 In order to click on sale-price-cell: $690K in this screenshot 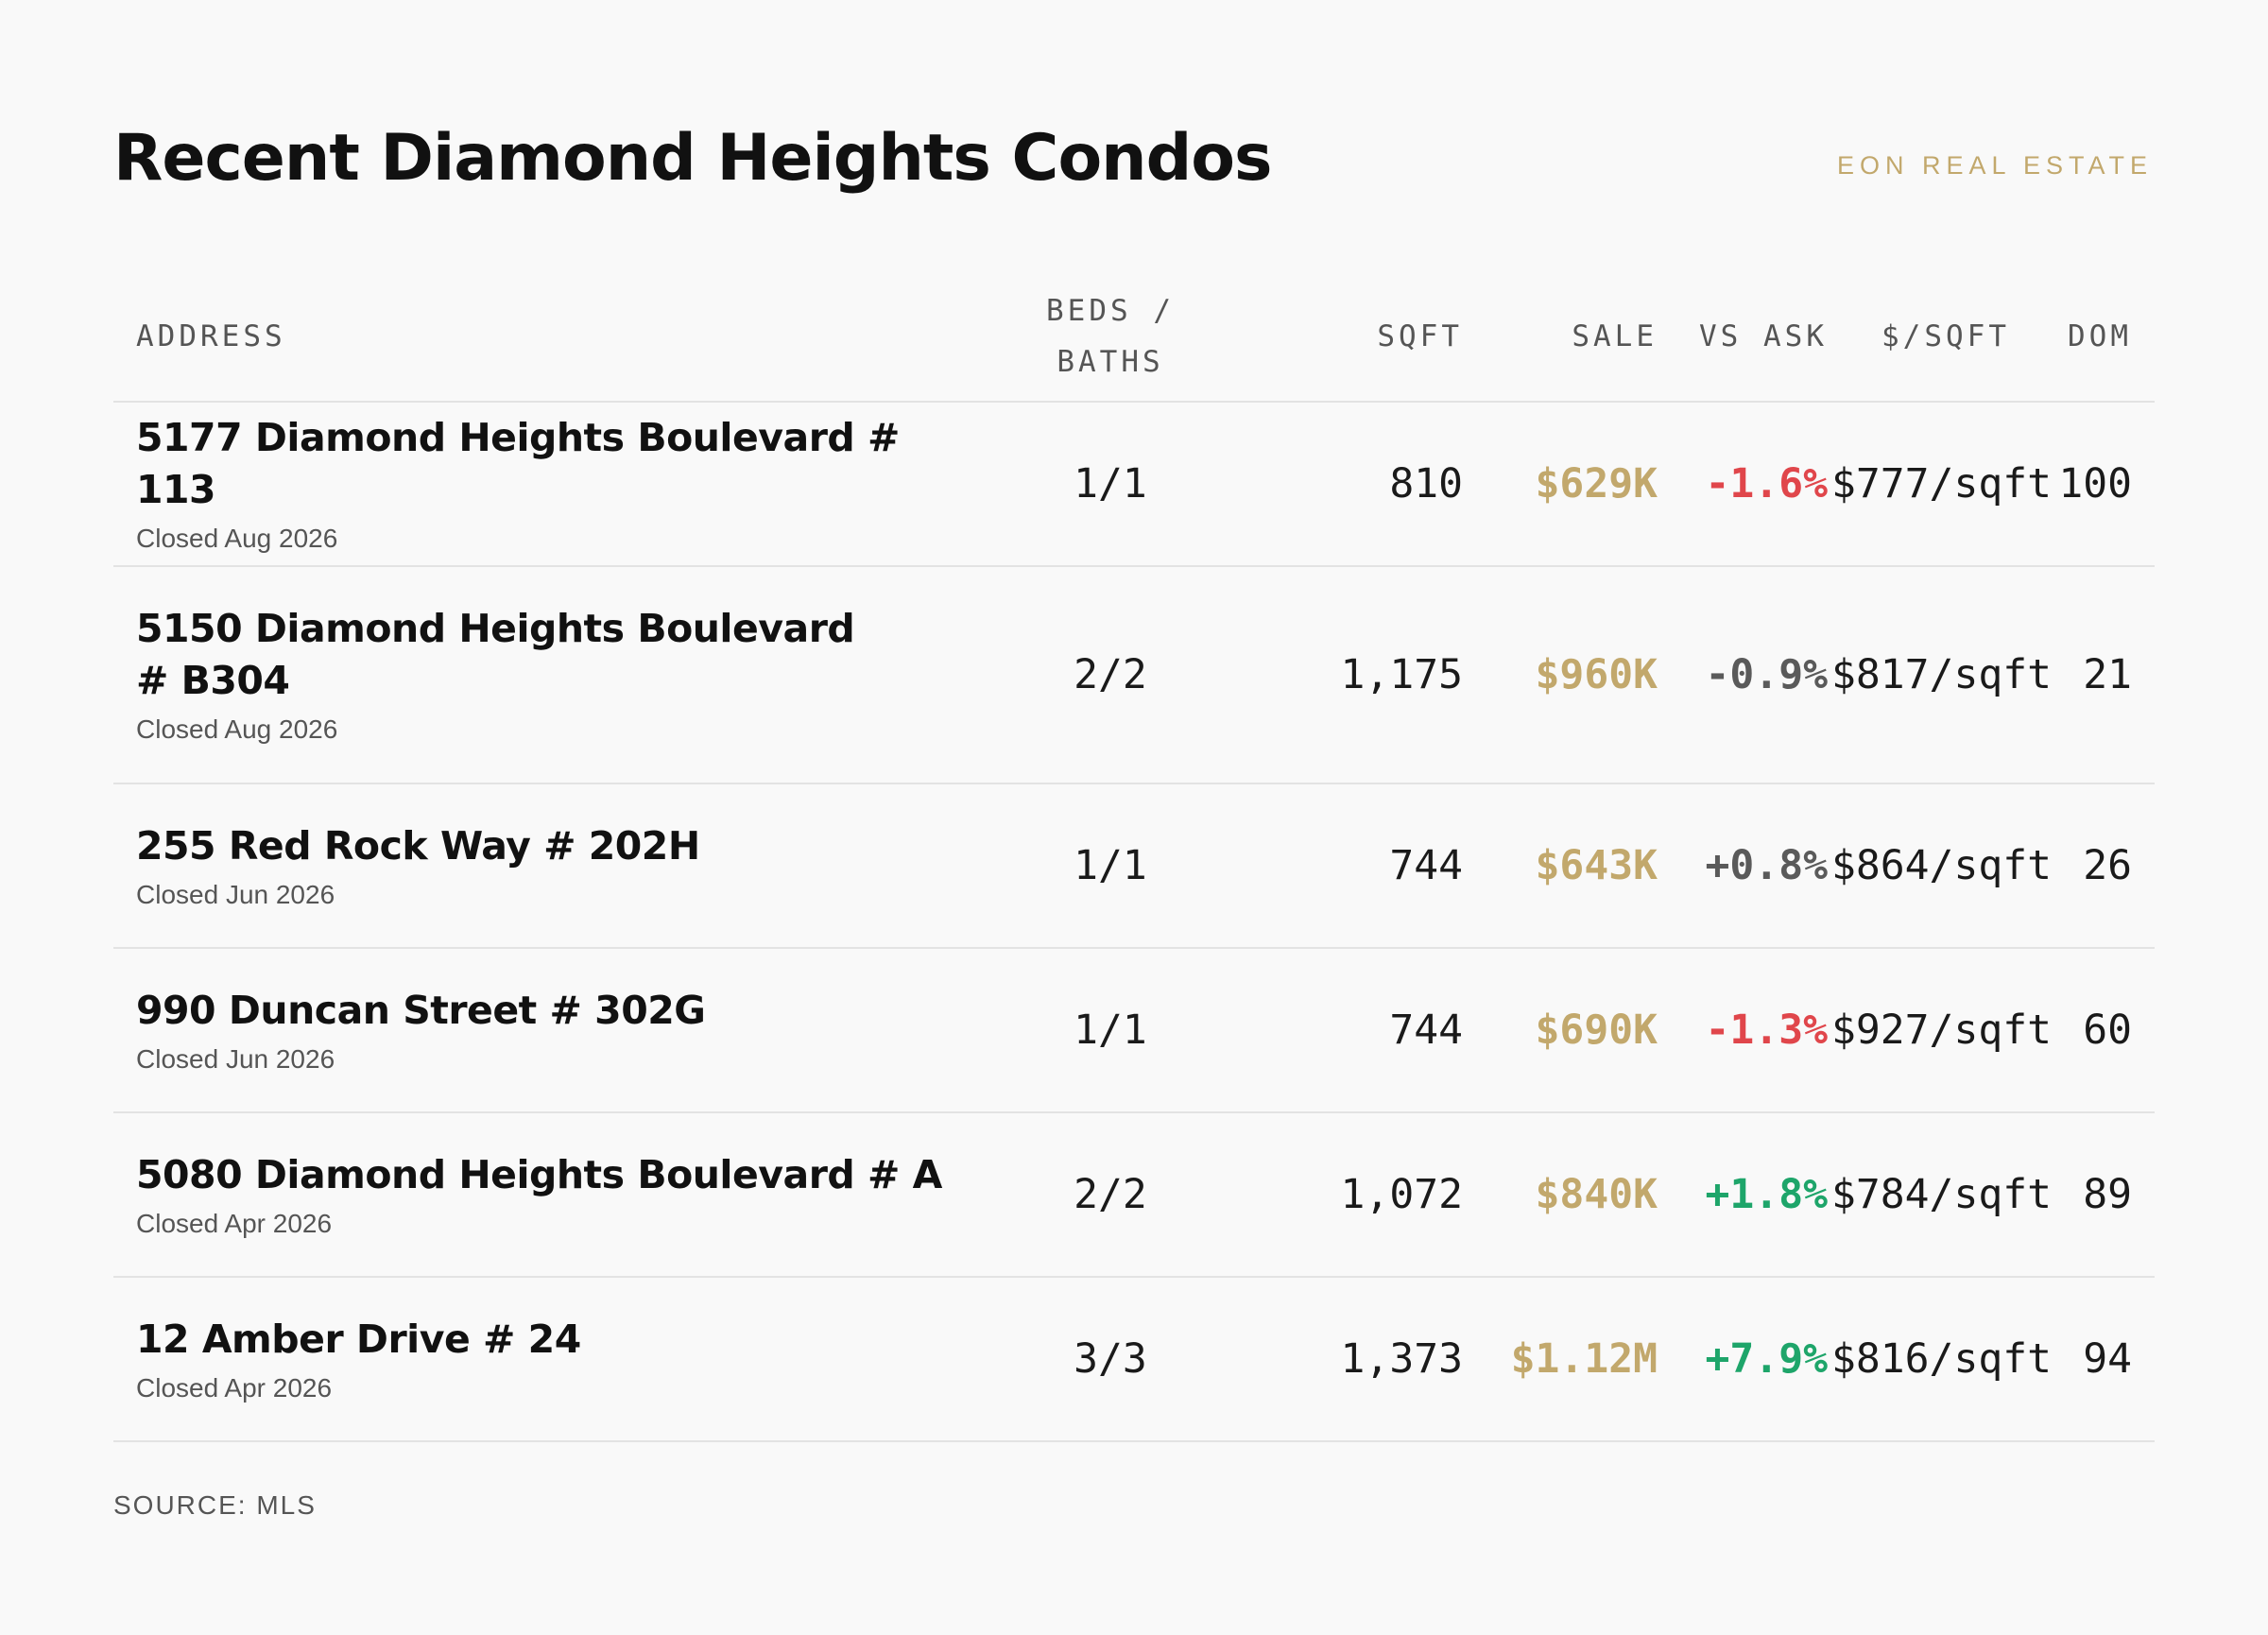, I will do `click(1564, 1030)`.